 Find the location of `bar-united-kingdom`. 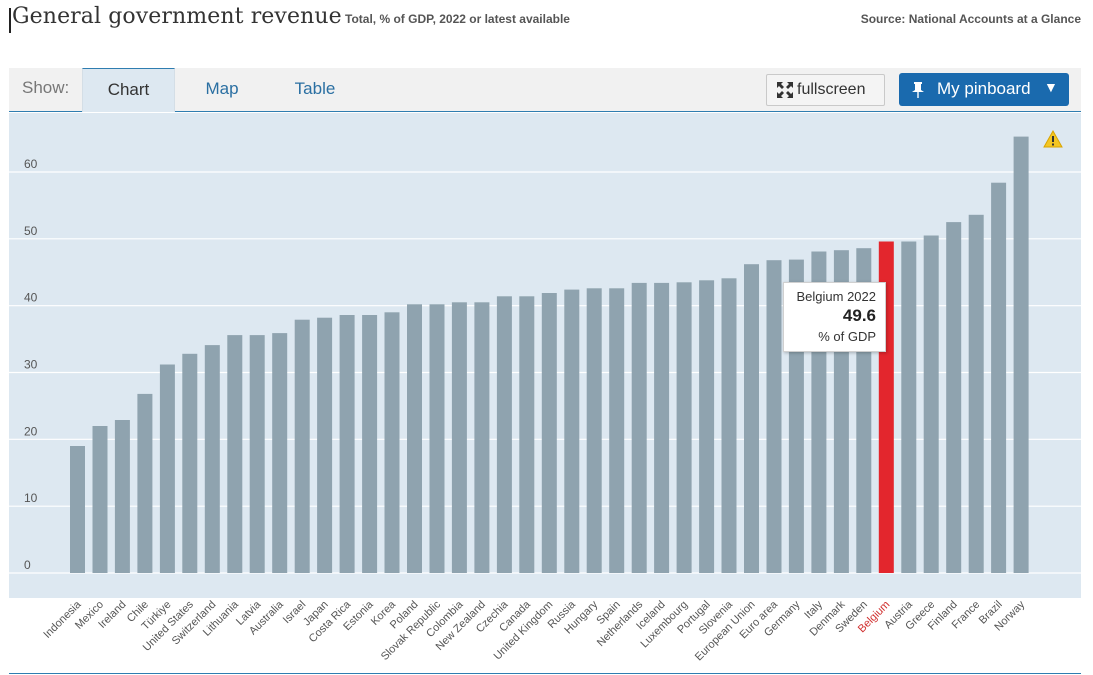

bar-united-kingdom is located at coordinates (549, 433).